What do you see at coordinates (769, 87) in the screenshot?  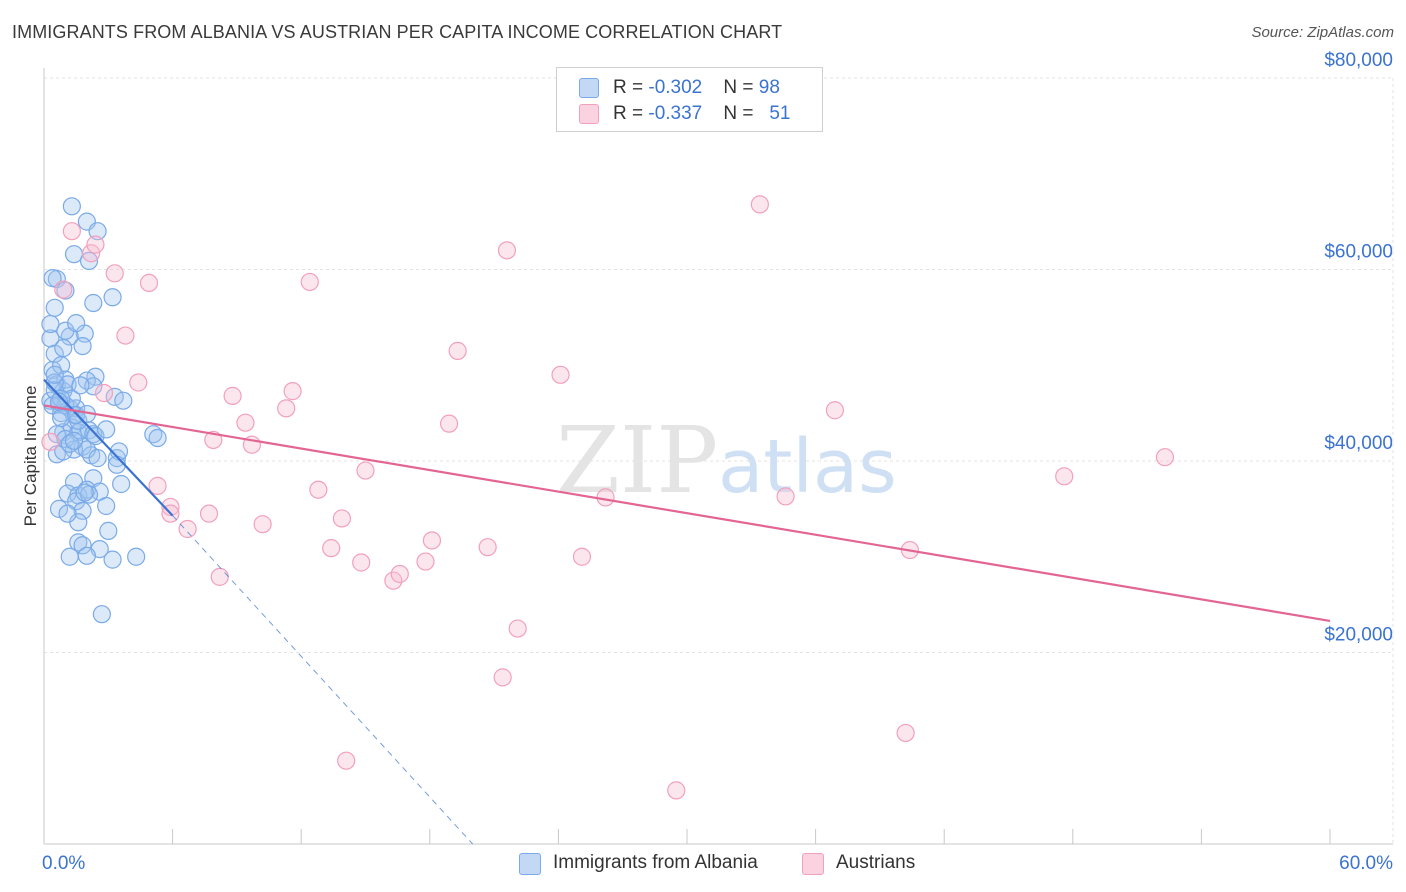 I see `legend-n-value: 98` at bounding box center [769, 87].